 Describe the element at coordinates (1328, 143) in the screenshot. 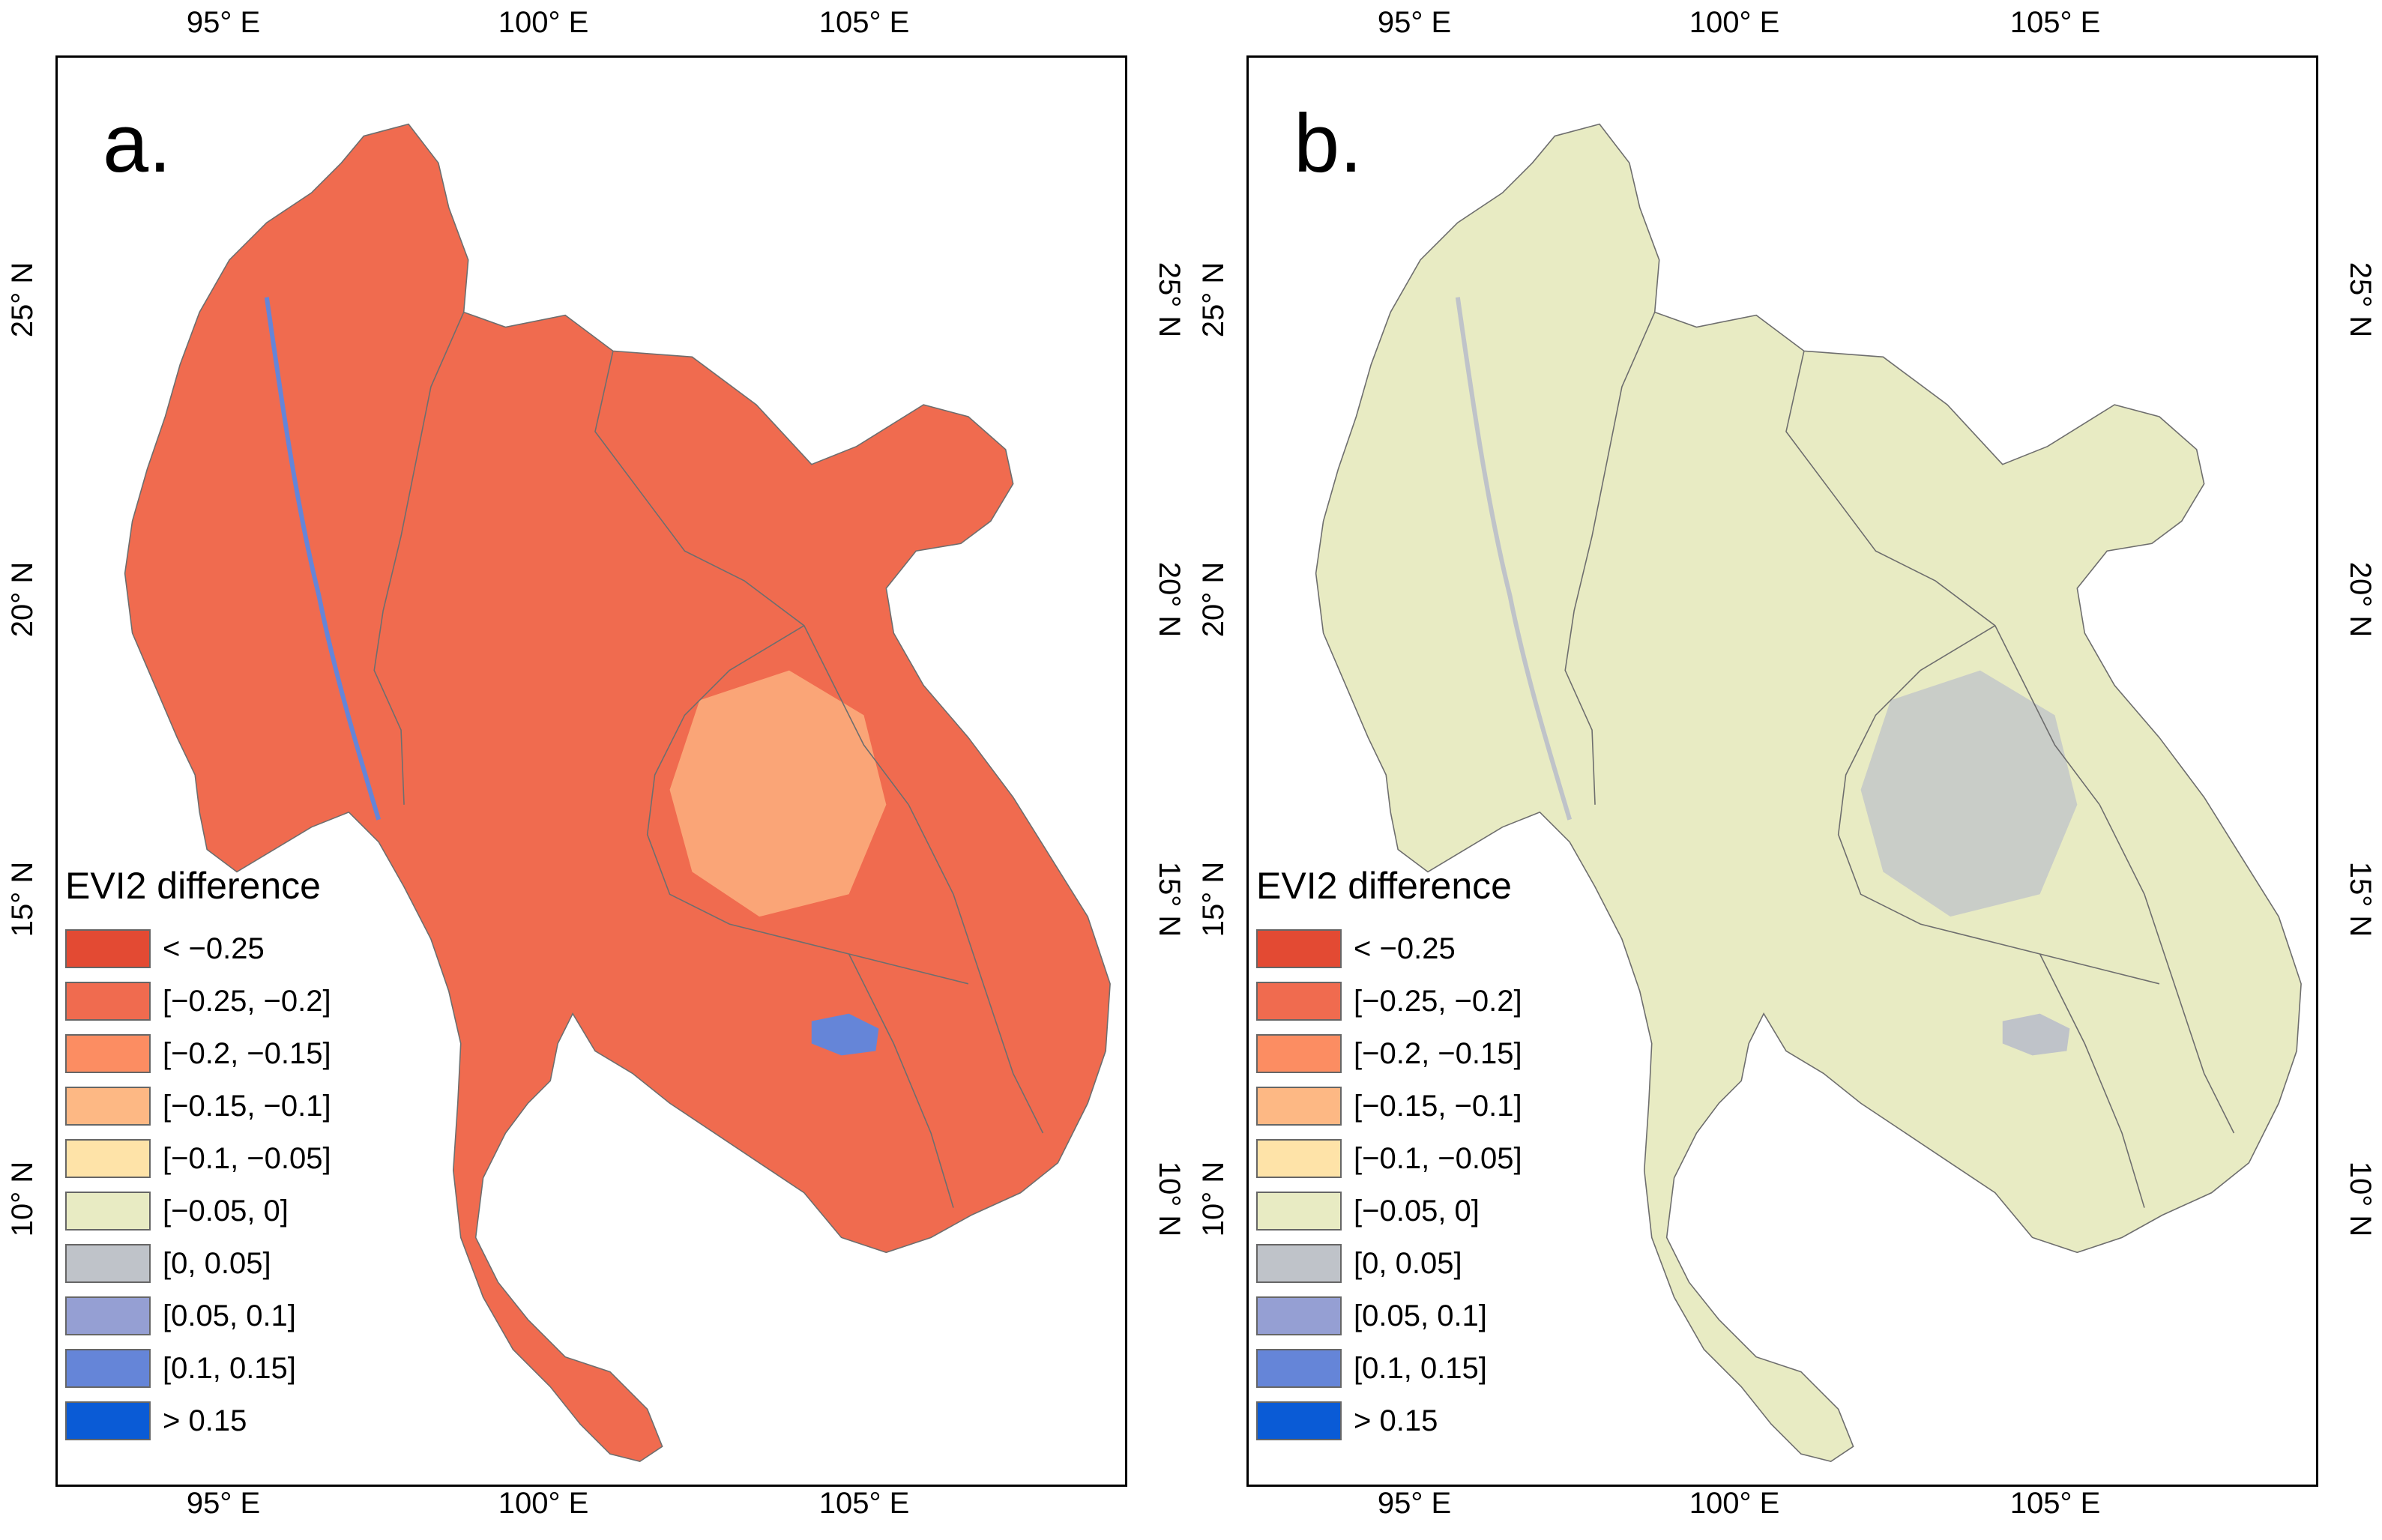

I see `panel-label-b: b.` at that location.